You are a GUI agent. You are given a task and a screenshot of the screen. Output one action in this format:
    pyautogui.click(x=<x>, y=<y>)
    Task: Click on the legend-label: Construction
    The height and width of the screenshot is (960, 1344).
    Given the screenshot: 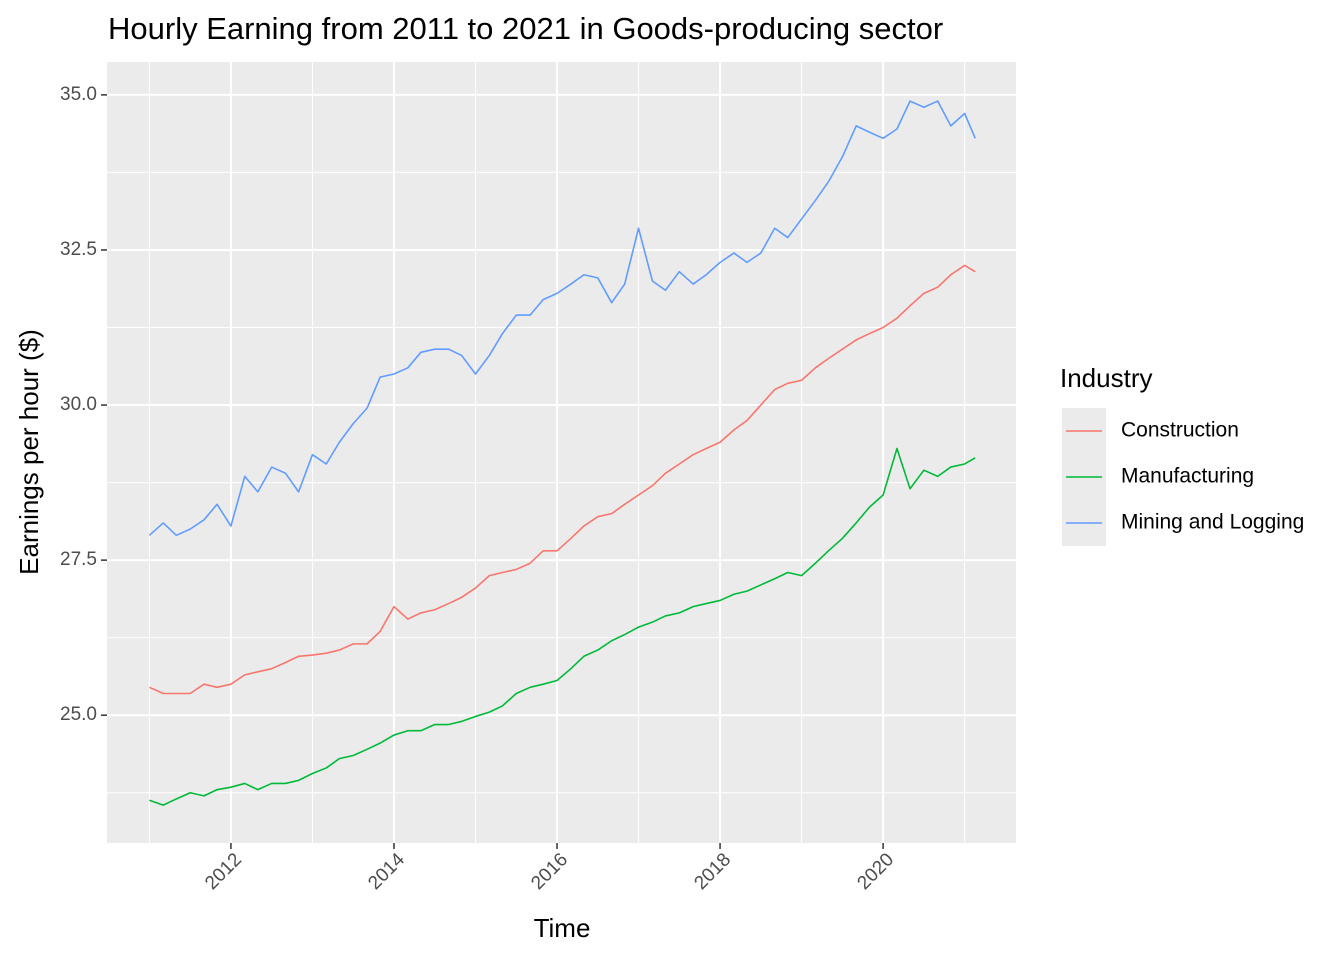 What is the action you would take?
    pyautogui.click(x=1180, y=430)
    